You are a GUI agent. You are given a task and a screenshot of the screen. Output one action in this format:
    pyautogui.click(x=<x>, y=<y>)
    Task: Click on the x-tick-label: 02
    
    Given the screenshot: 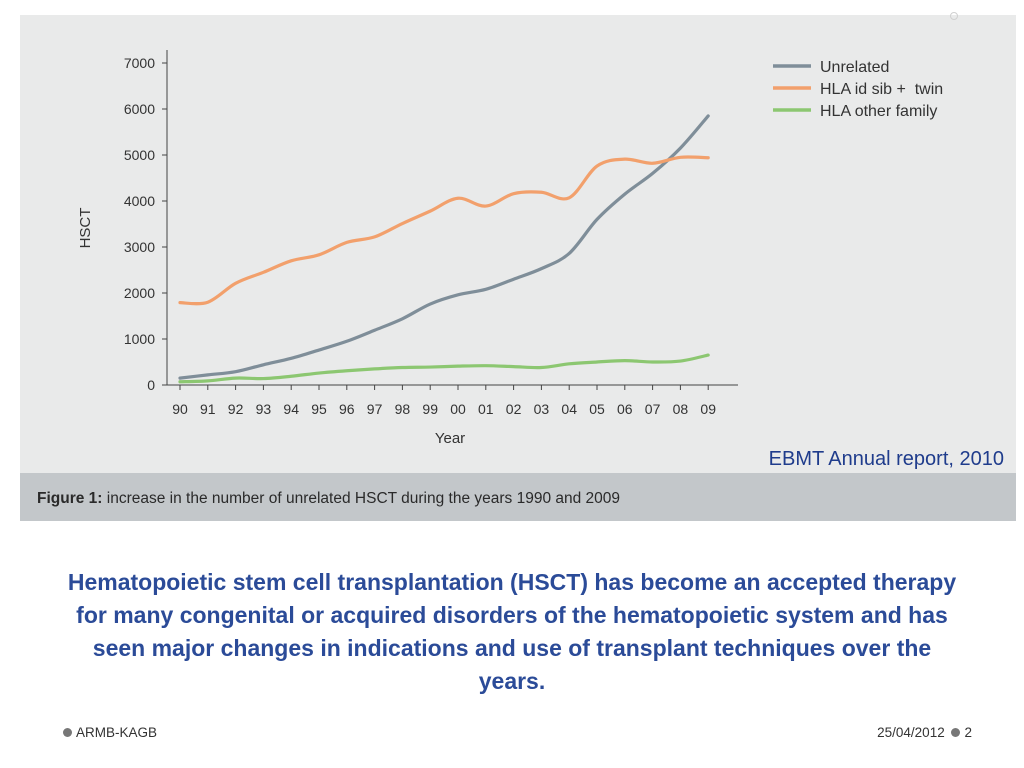 What is the action you would take?
    pyautogui.click(x=514, y=409)
    